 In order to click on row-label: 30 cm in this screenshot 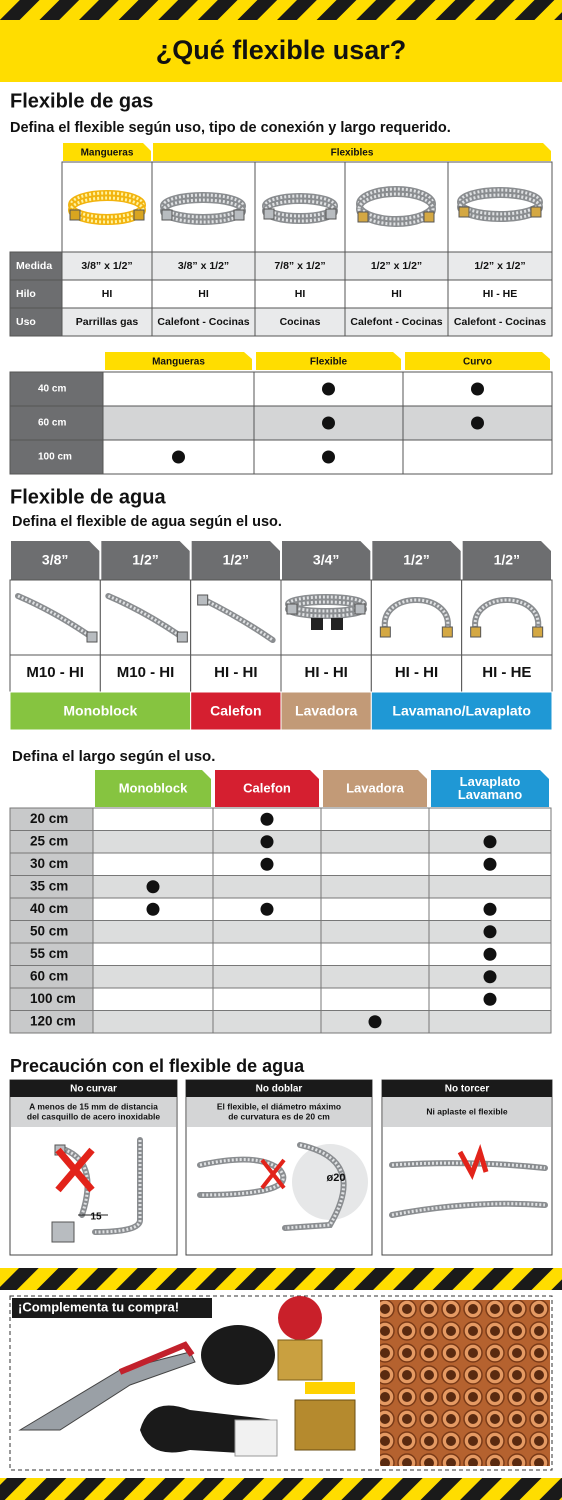, I will do `click(49, 863)`.